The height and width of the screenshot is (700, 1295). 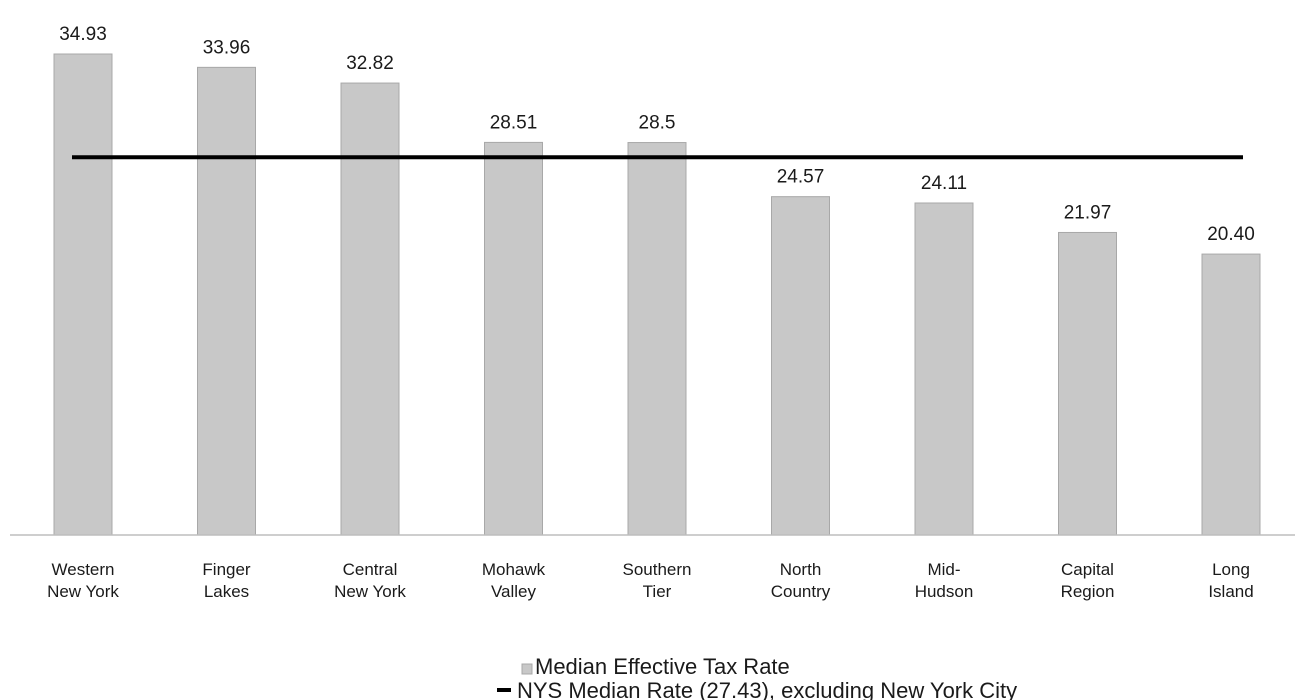 I want to click on bar-value-label: 28.5, so click(x=657, y=123).